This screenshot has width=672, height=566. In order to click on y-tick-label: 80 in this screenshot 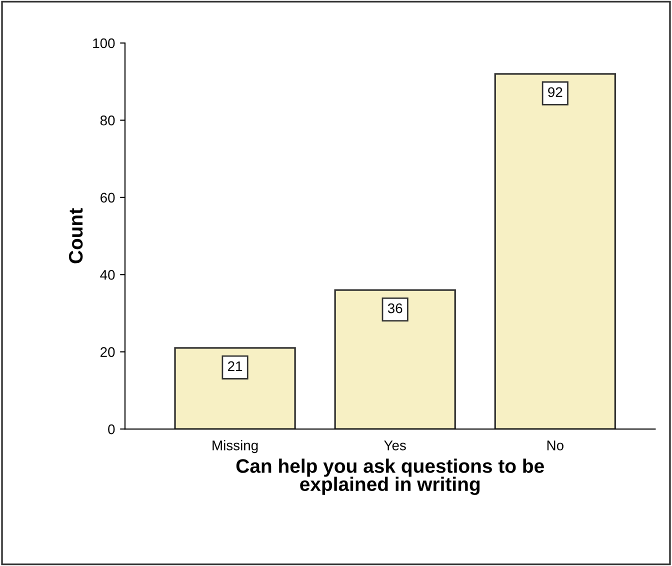, I will do `click(107, 121)`.